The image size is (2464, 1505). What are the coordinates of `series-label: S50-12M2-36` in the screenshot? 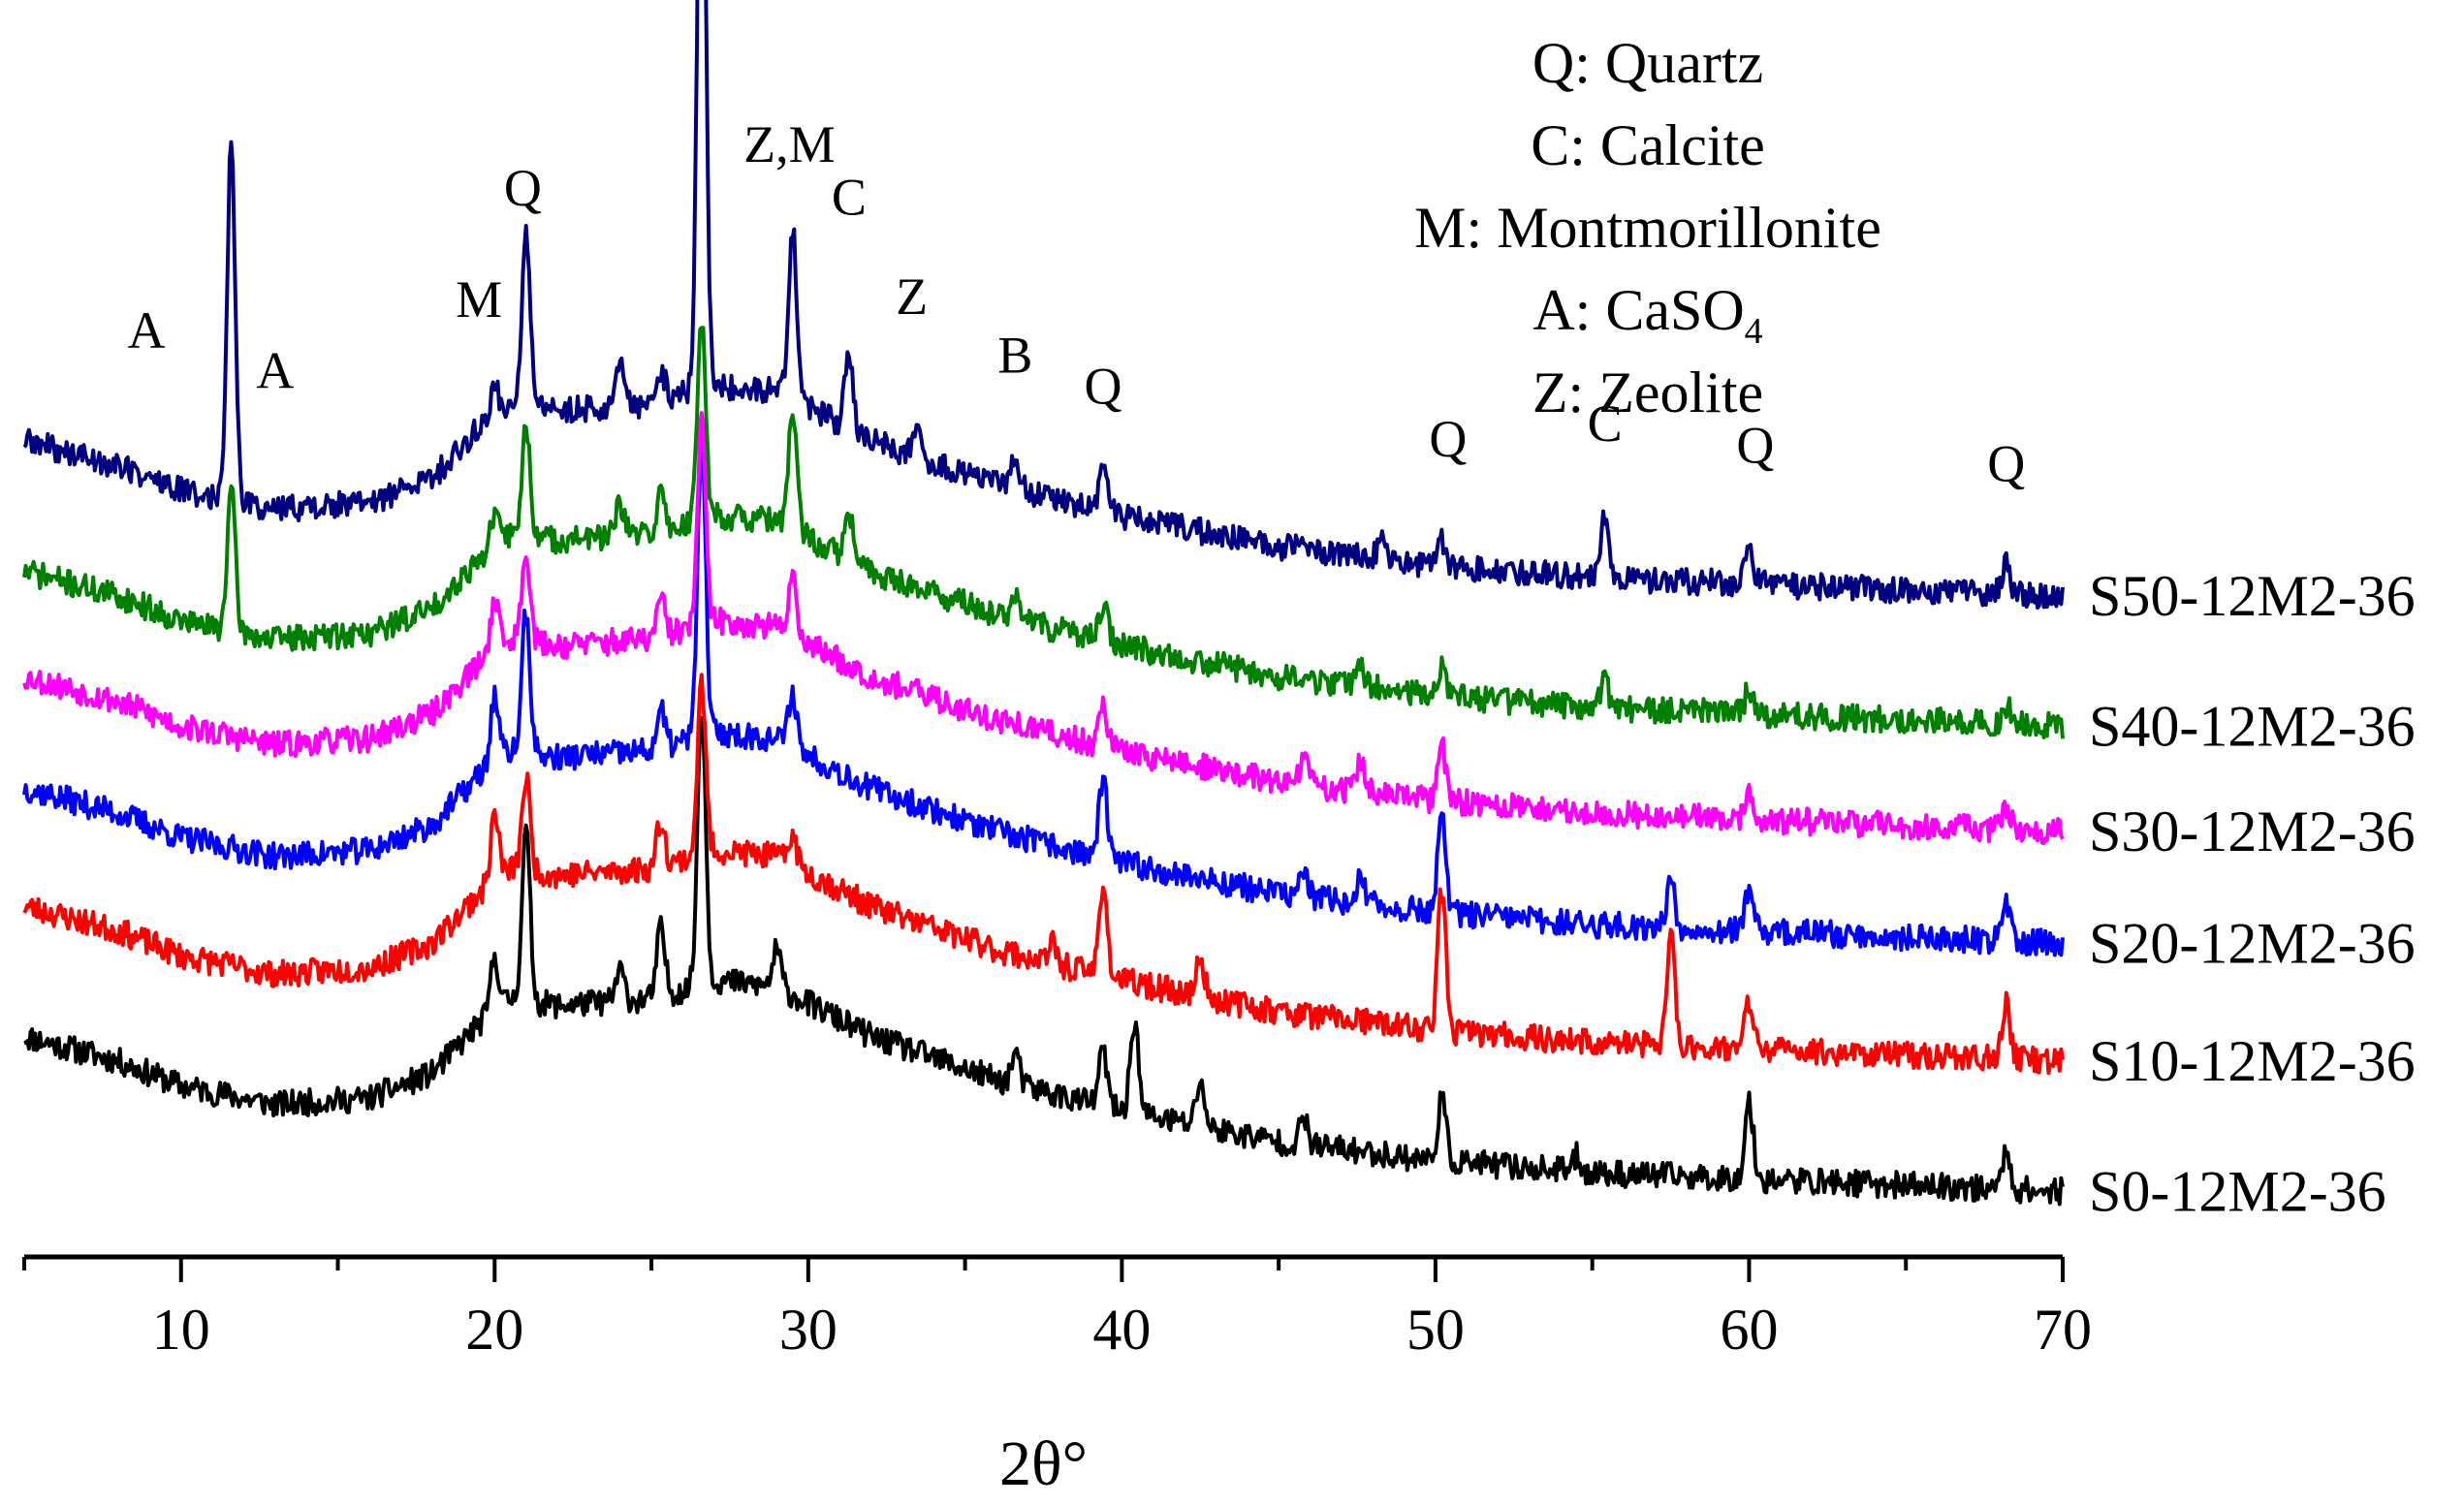 It's located at (2252, 596).